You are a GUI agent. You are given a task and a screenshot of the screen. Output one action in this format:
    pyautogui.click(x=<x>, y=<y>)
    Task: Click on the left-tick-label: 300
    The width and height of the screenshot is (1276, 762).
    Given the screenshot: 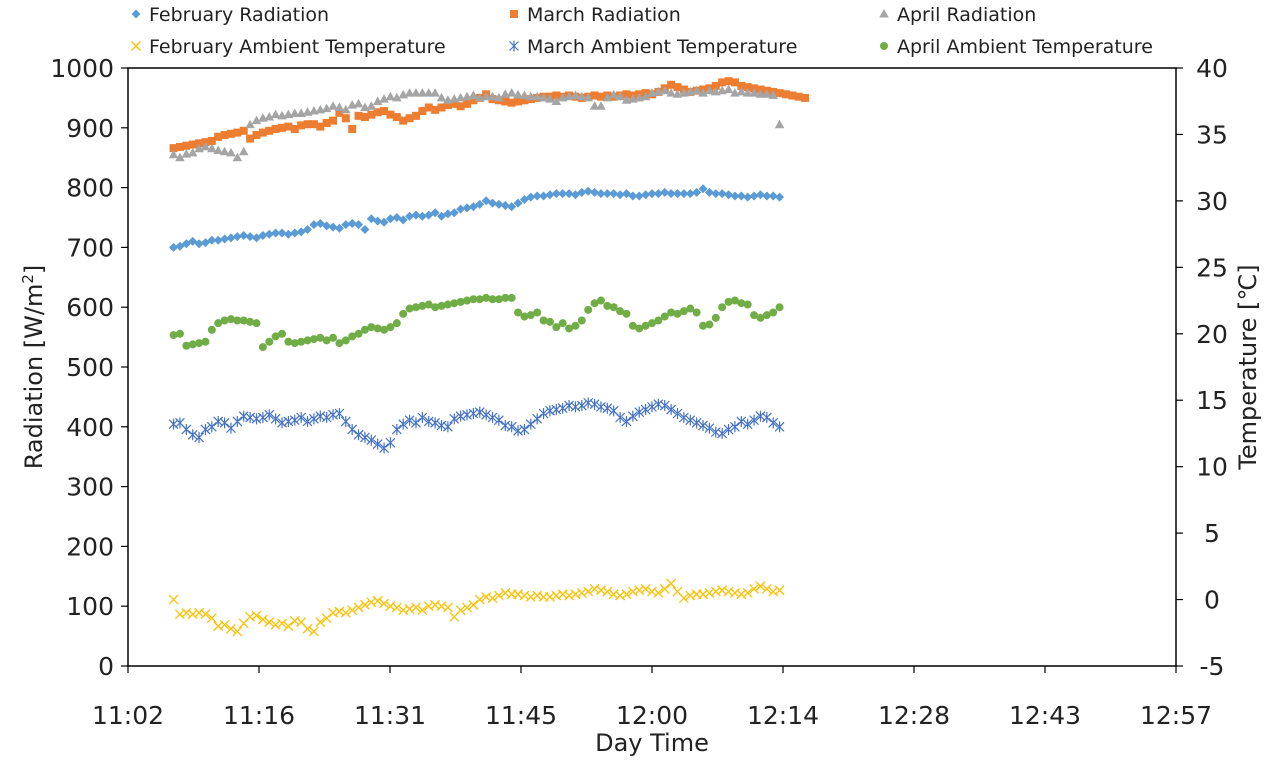 What is the action you would take?
    pyautogui.click(x=90, y=487)
    